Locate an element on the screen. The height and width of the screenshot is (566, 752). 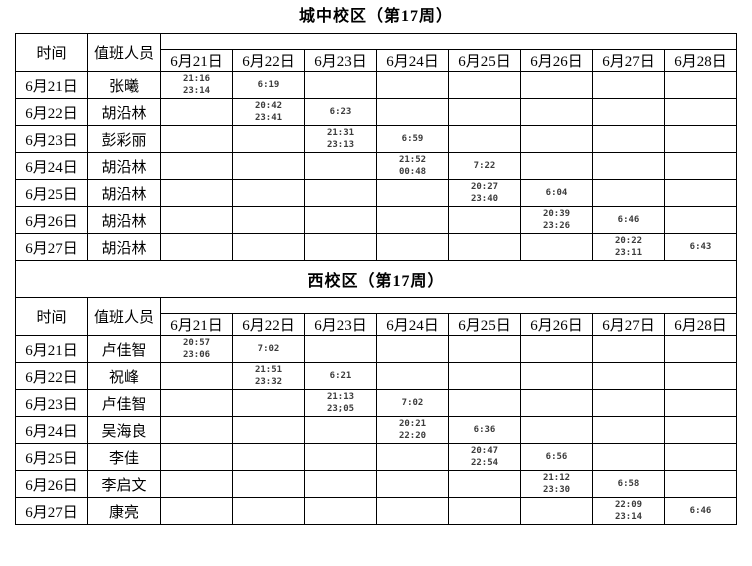
date-column-header: 6月25日 is located at coordinates (484, 60).